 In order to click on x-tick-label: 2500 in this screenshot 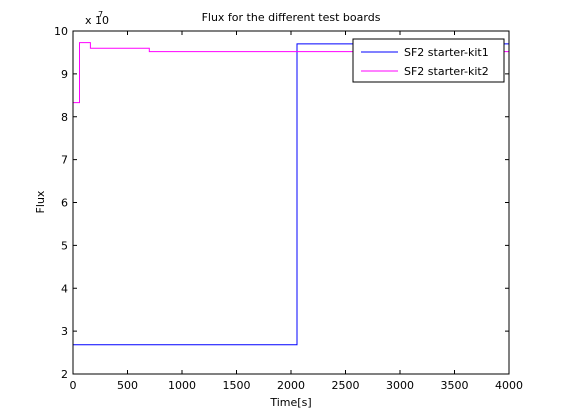, I will do `click(346, 385)`.